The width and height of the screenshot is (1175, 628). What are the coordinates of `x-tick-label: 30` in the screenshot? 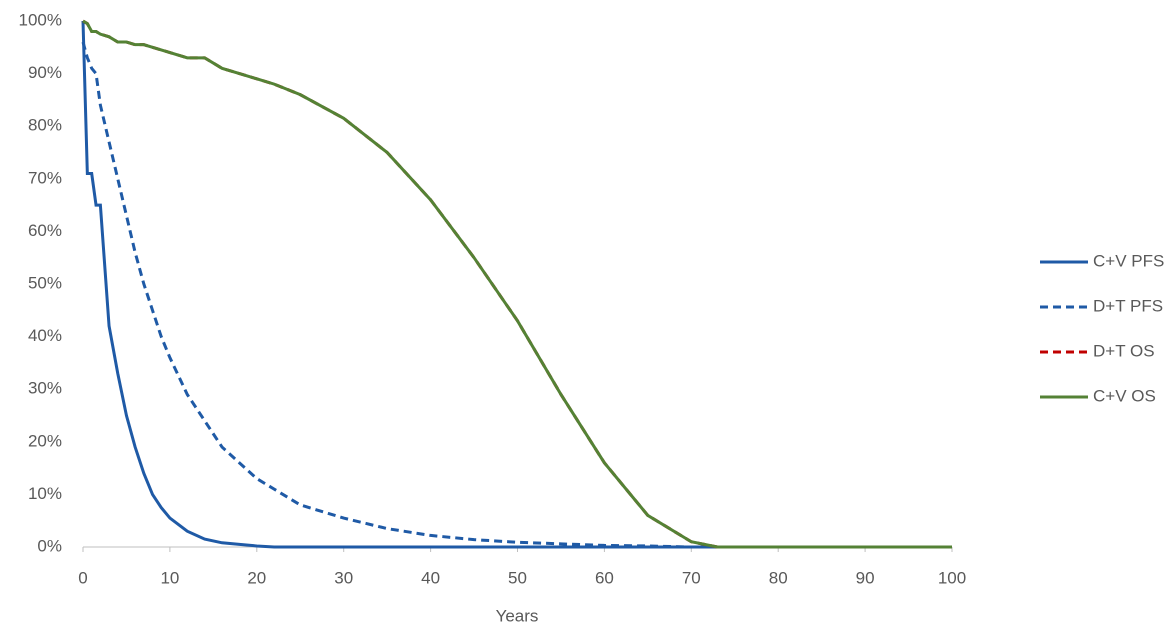 It's located at (343, 577).